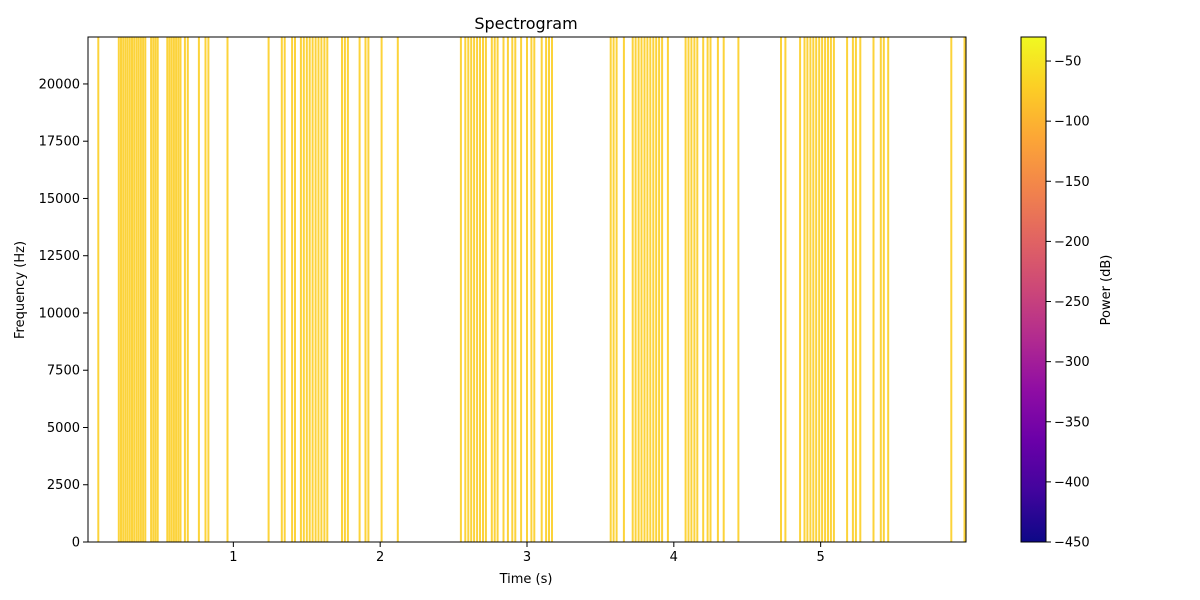 This screenshot has height=600, width=1200. What do you see at coordinates (1072, 422) in the screenshot?
I see `colorbar-tick-label: −350` at bounding box center [1072, 422].